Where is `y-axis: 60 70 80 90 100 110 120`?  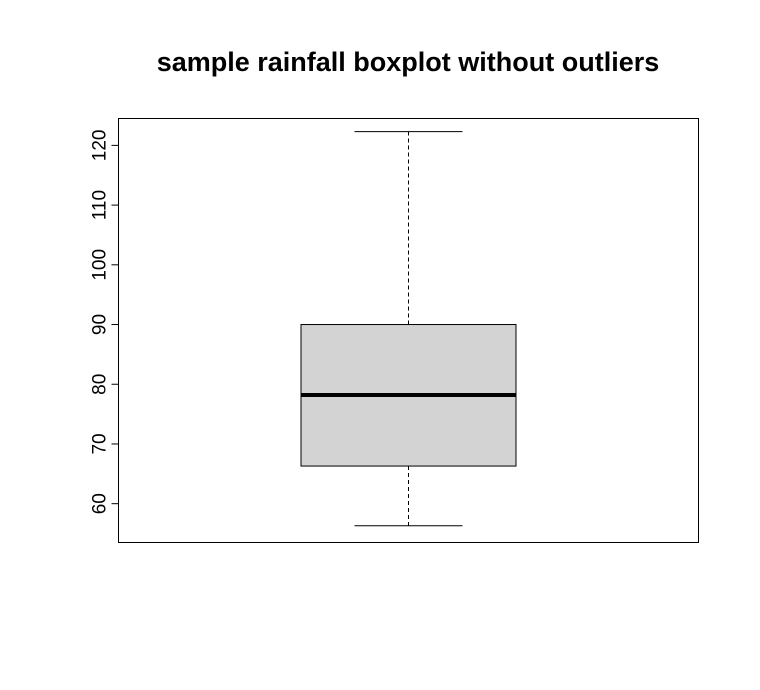
y-axis: 60 70 80 90 100 110 120 is located at coordinates (104, 322).